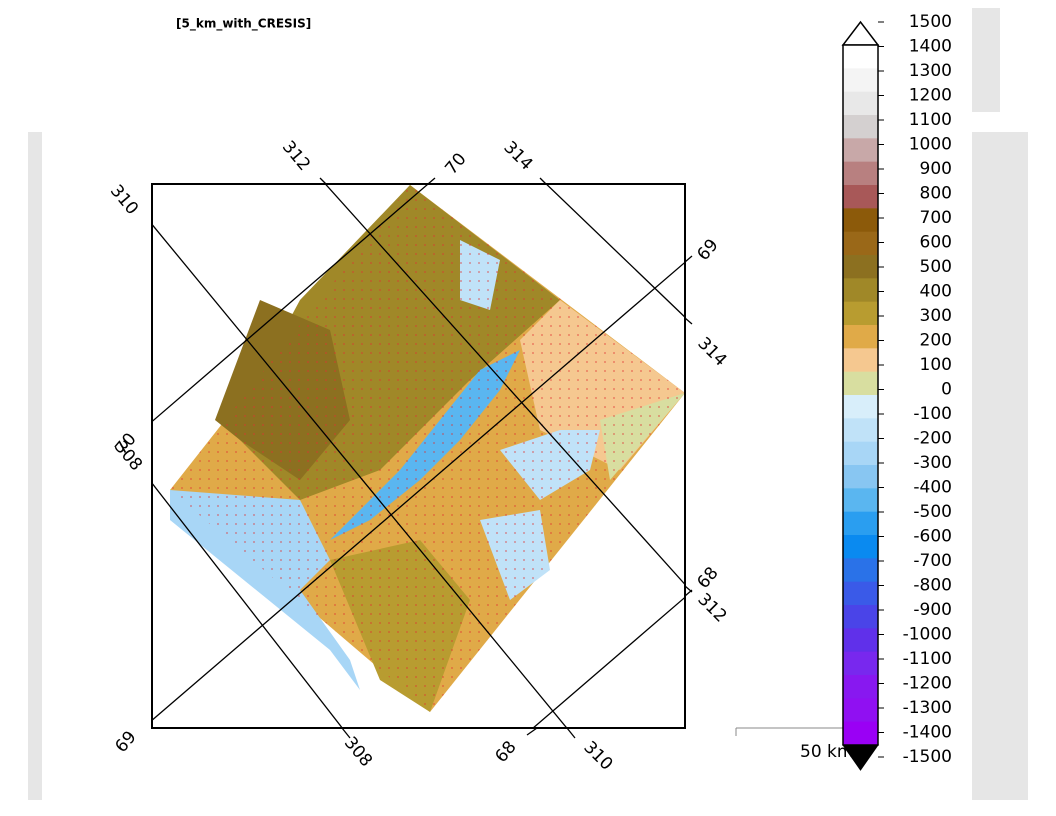  Describe the element at coordinates (930, 145) in the screenshot. I see `colorbar-label: 1000` at that location.